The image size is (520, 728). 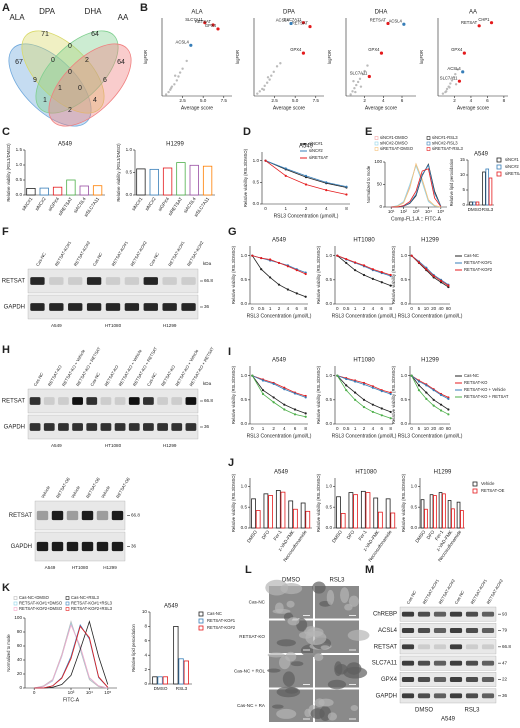 What do you see at coordinates (381, 13) in the screenshot?
I see `chart-title: DHA` at bounding box center [381, 13].